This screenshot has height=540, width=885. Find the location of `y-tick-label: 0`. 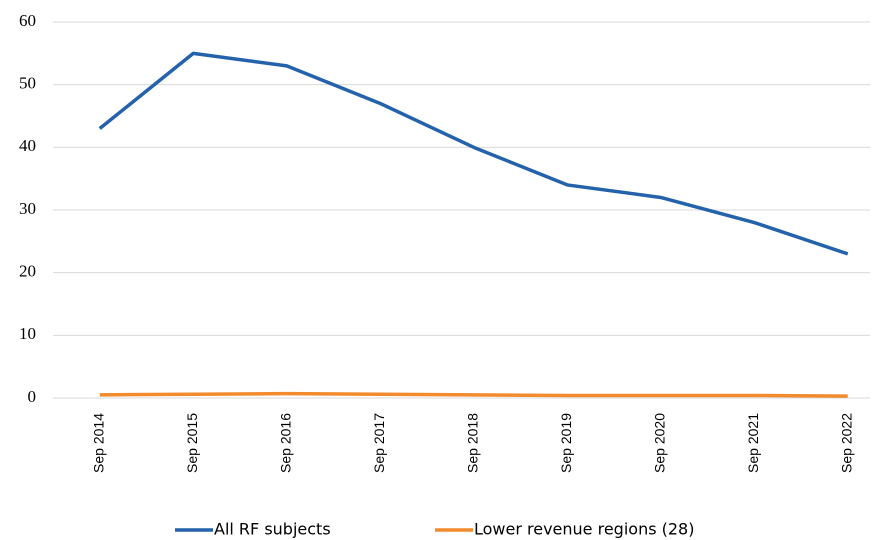

y-tick-label: 0 is located at coordinates (32, 396).